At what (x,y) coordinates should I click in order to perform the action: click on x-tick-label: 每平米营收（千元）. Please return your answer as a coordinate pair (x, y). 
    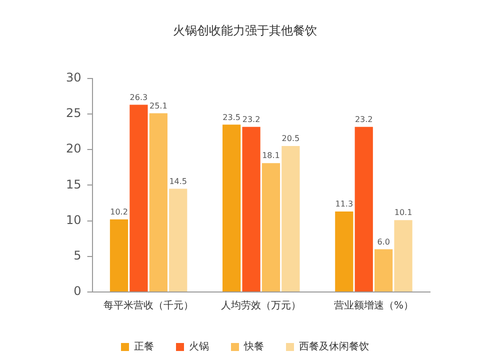
    Looking at the image, I should click on (149, 306).